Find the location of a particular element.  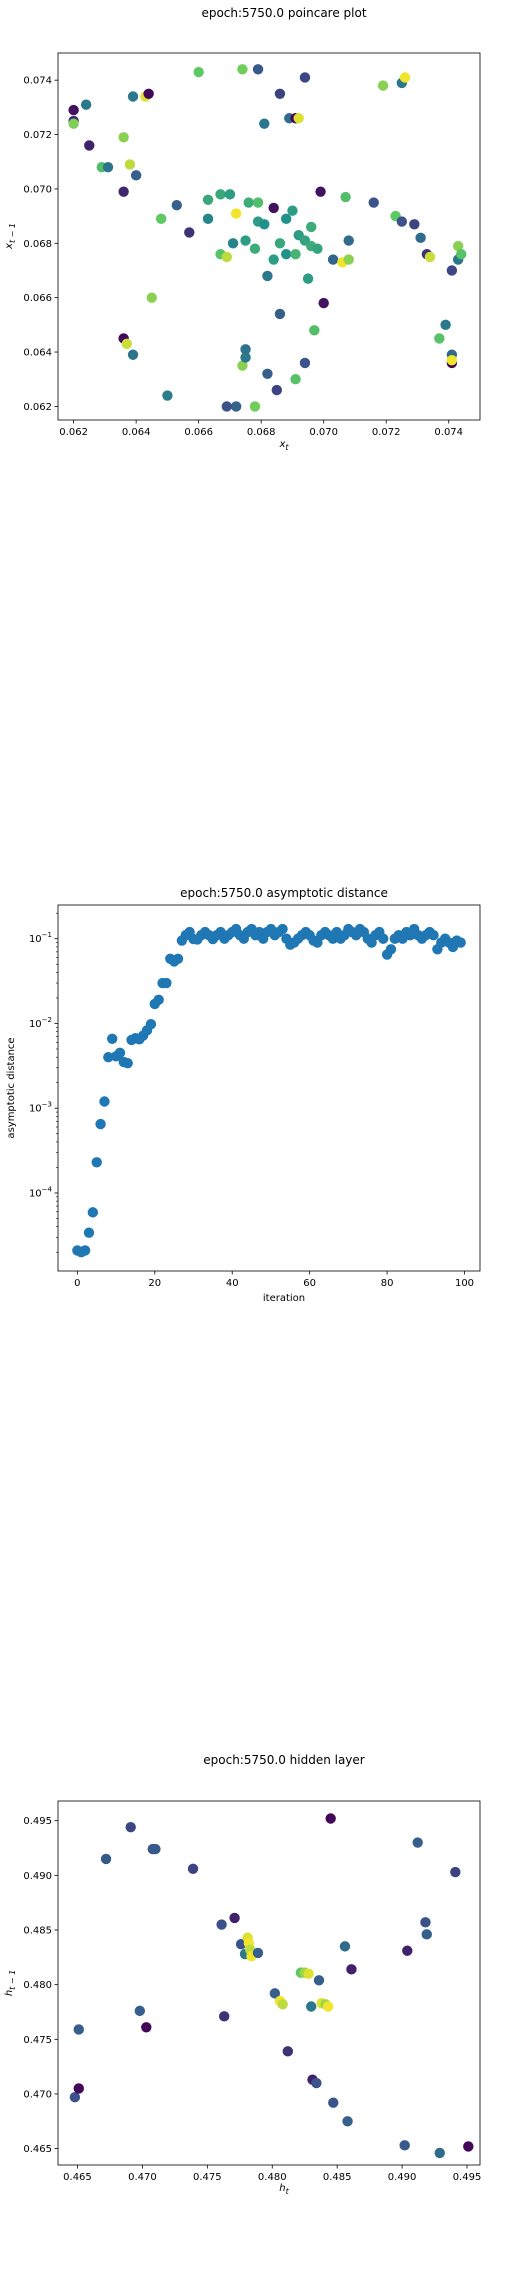

plot-area: 0 20 40 60 80 100 10⁻¹ 10⁻² 10⁻³ 10⁻⁴ is located at coordinates (255, 1096).